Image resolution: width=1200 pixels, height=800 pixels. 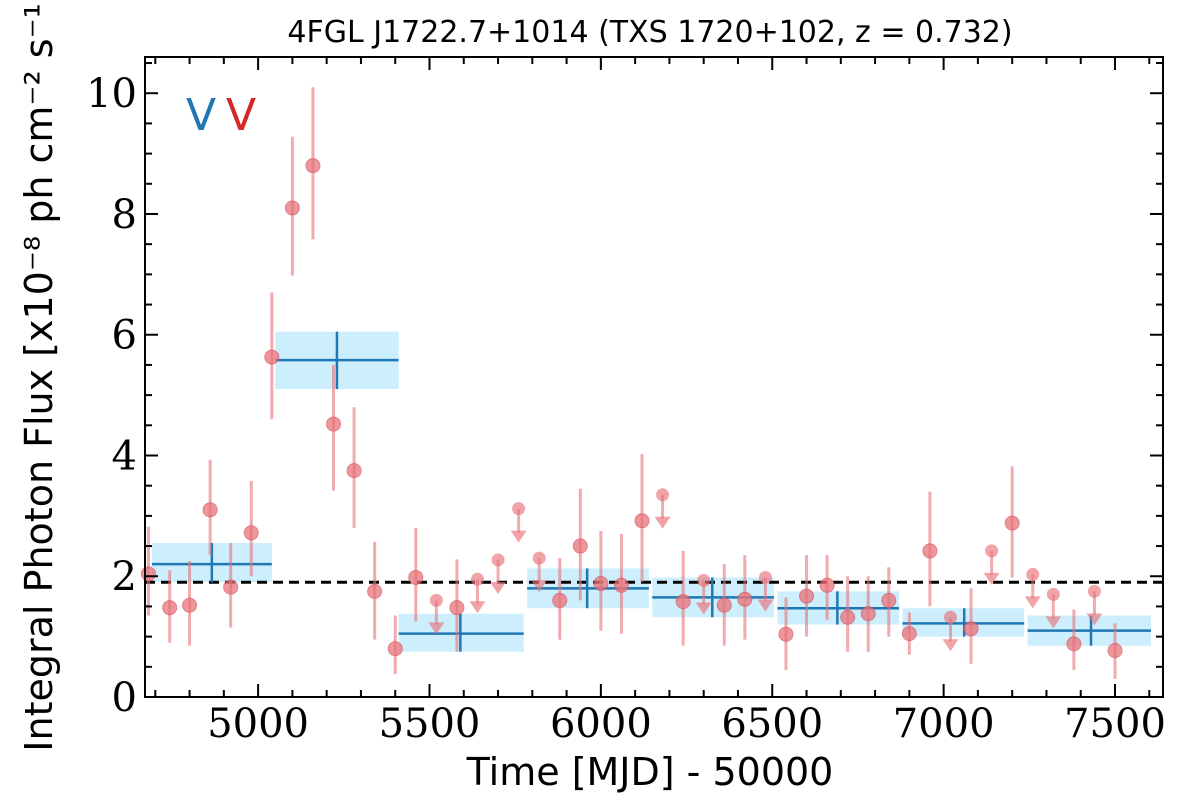 I want to click on y-tick-label: 10, so click(x=111, y=94).